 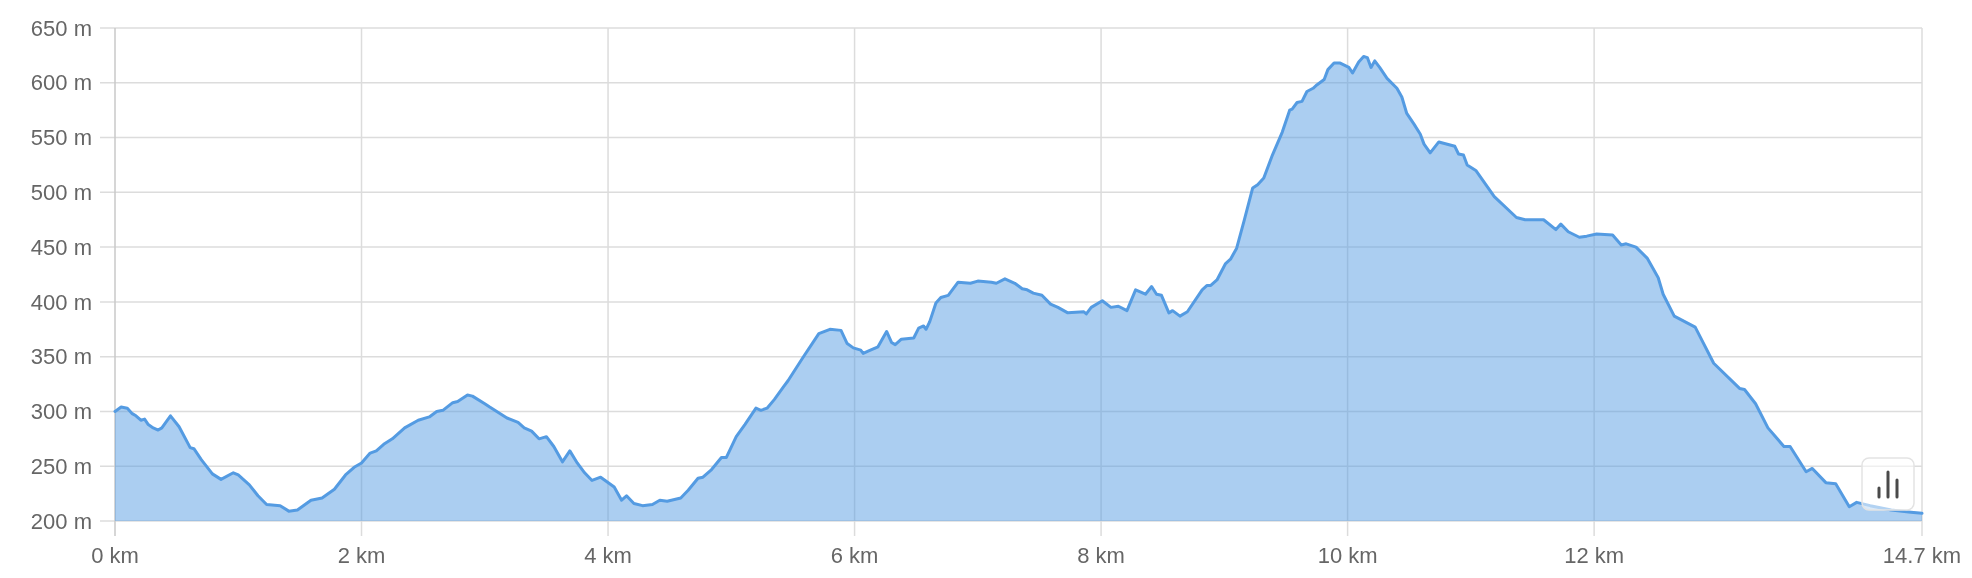 I want to click on y-tick-label: 650 m, so click(x=61, y=28).